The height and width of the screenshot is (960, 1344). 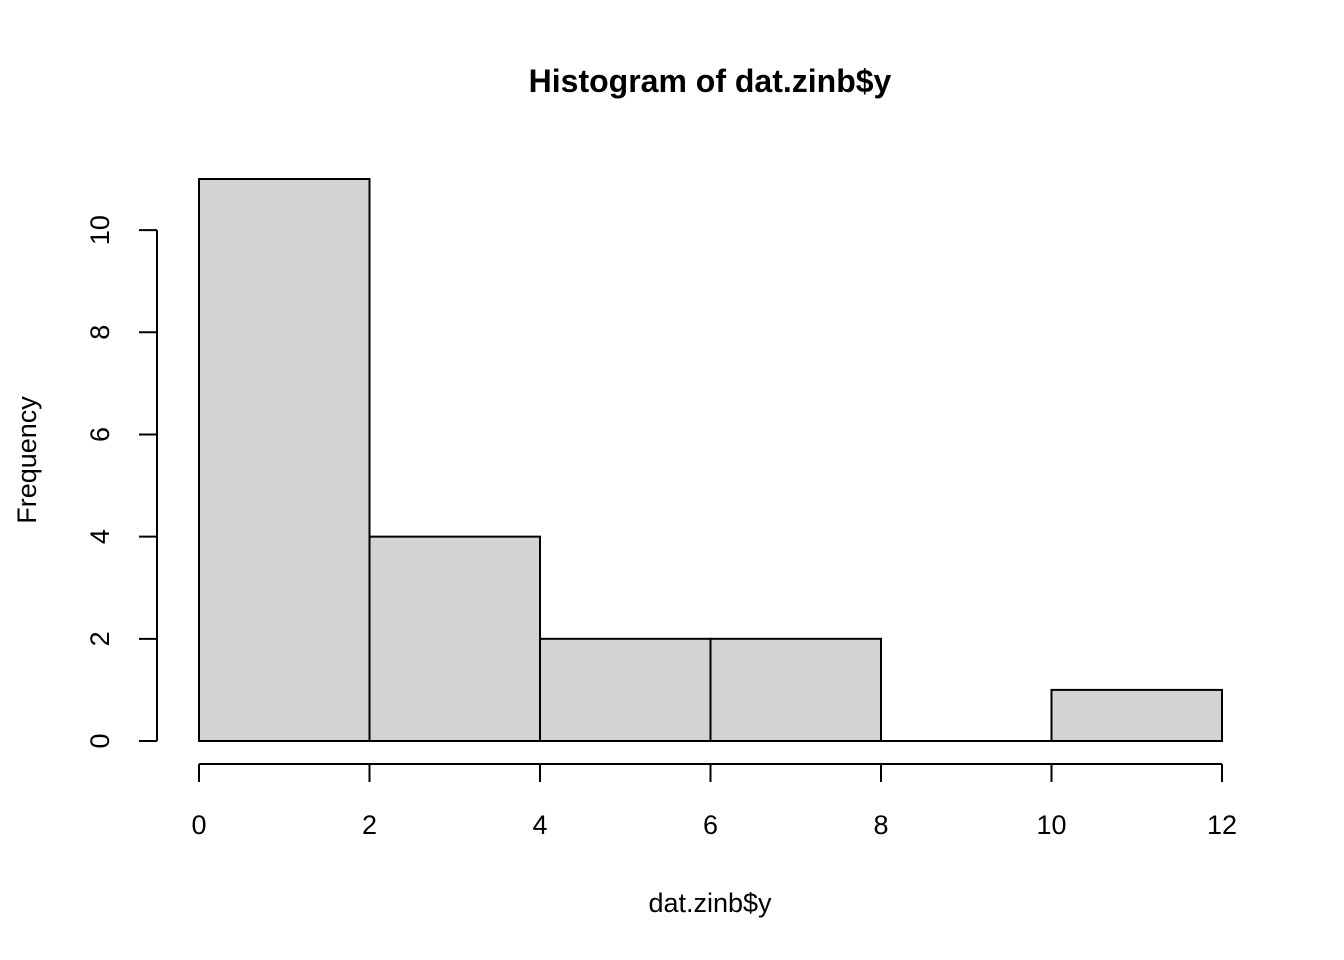 What do you see at coordinates (369, 825) in the screenshot?
I see `x-tick-label-1: 2` at bounding box center [369, 825].